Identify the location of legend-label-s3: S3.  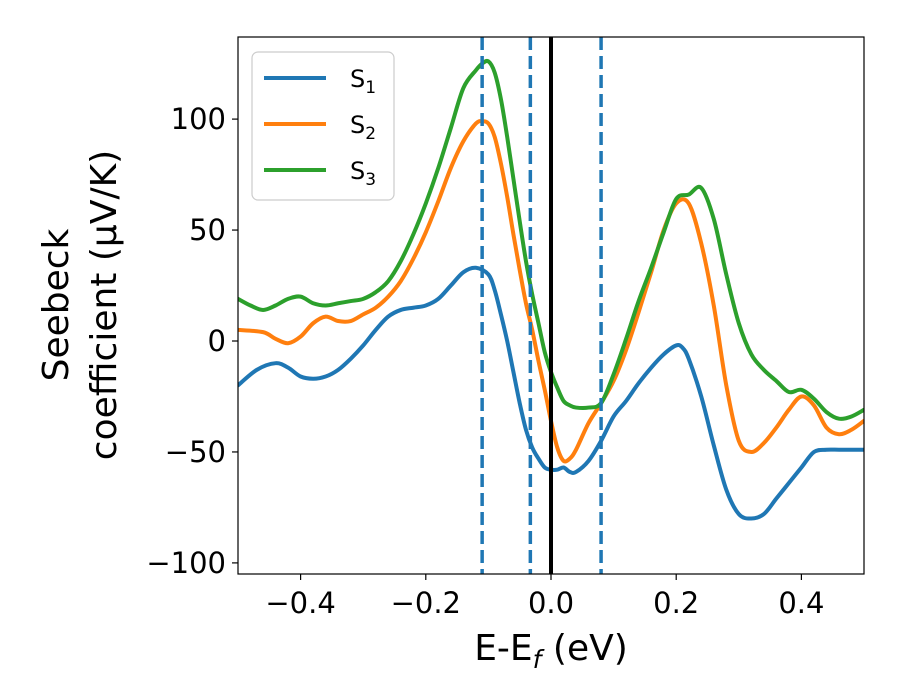
(363, 173).